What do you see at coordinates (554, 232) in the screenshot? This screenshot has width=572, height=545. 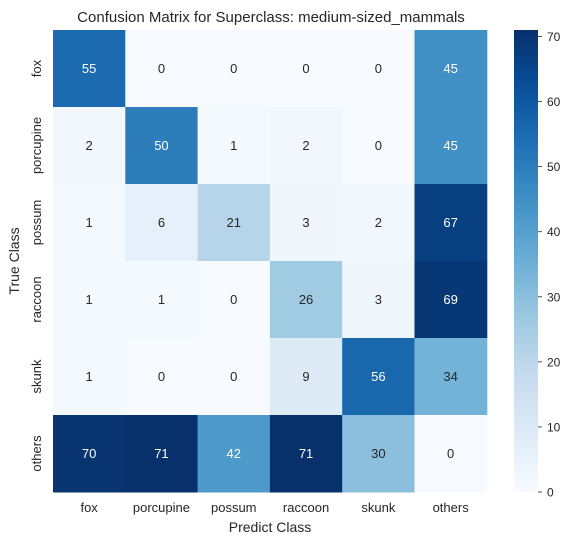 I see `colorbar-tick-label: 40` at bounding box center [554, 232].